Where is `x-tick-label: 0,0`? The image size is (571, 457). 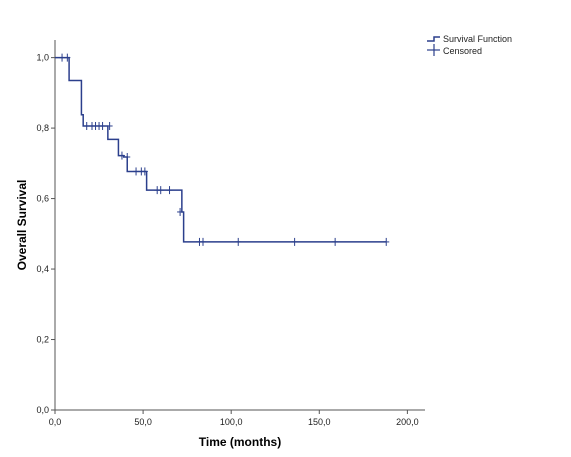 x-tick-label: 0,0 is located at coordinates (55, 422).